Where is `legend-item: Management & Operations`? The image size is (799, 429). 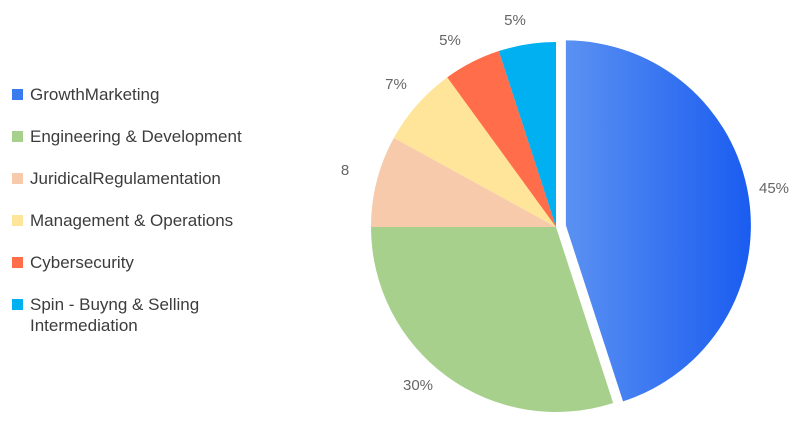
legend-item: Management & Operations is located at coordinates (171, 220).